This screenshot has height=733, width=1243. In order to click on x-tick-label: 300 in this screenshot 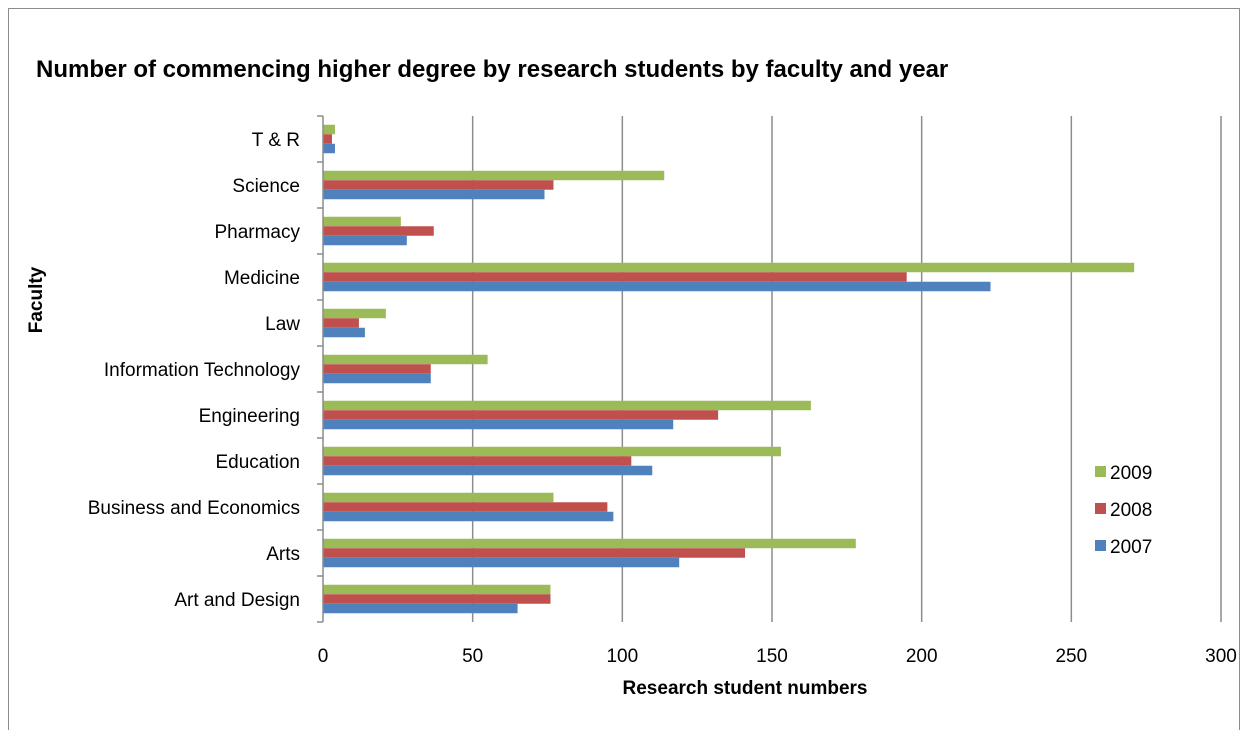, I will do `click(1221, 656)`.